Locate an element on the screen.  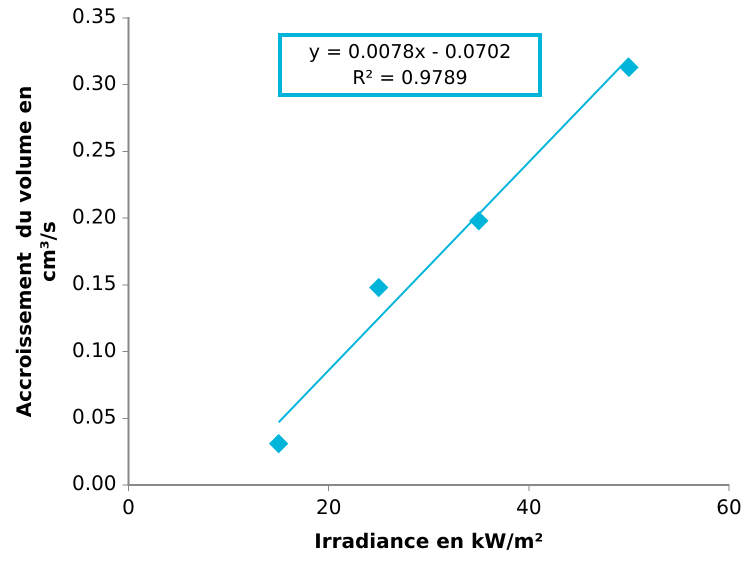
y-tick-label: 0.05 is located at coordinates (94, 416).